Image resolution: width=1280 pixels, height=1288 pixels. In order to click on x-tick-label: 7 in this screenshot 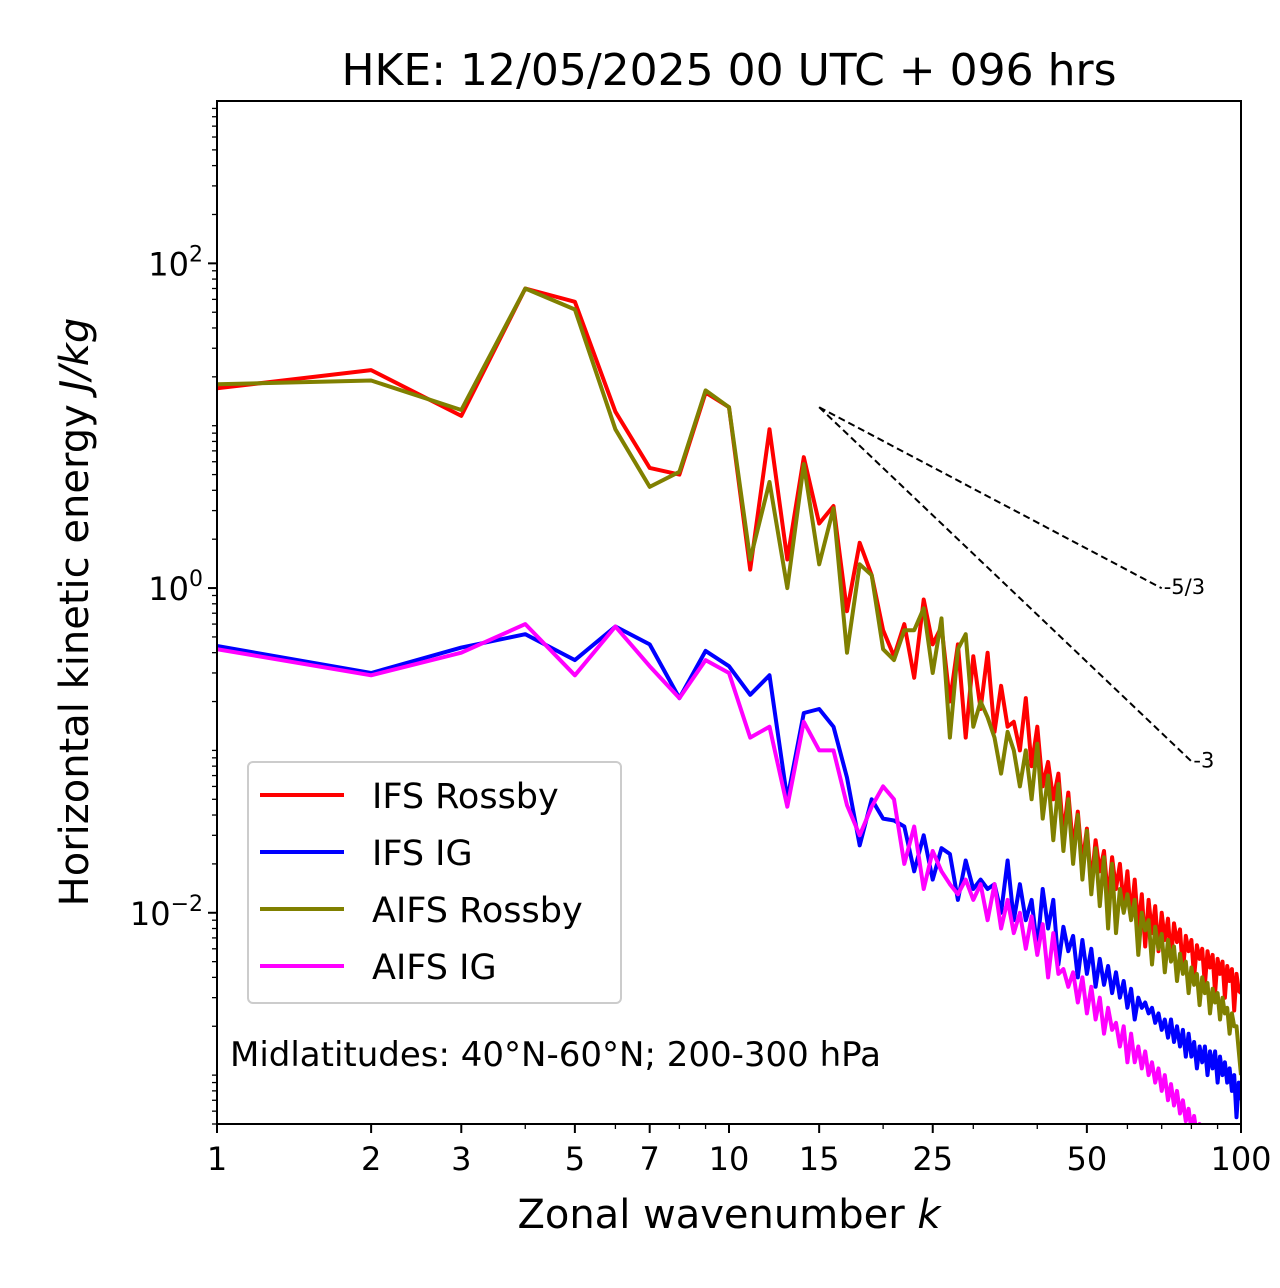, I will do `click(650, 1159)`.